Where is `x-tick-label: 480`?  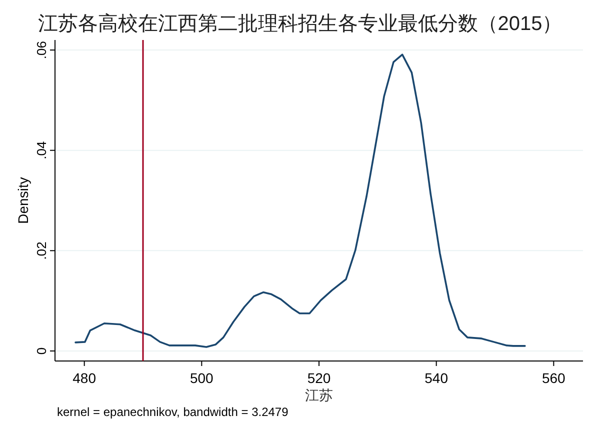 x-tick-label: 480 is located at coordinates (84, 378).